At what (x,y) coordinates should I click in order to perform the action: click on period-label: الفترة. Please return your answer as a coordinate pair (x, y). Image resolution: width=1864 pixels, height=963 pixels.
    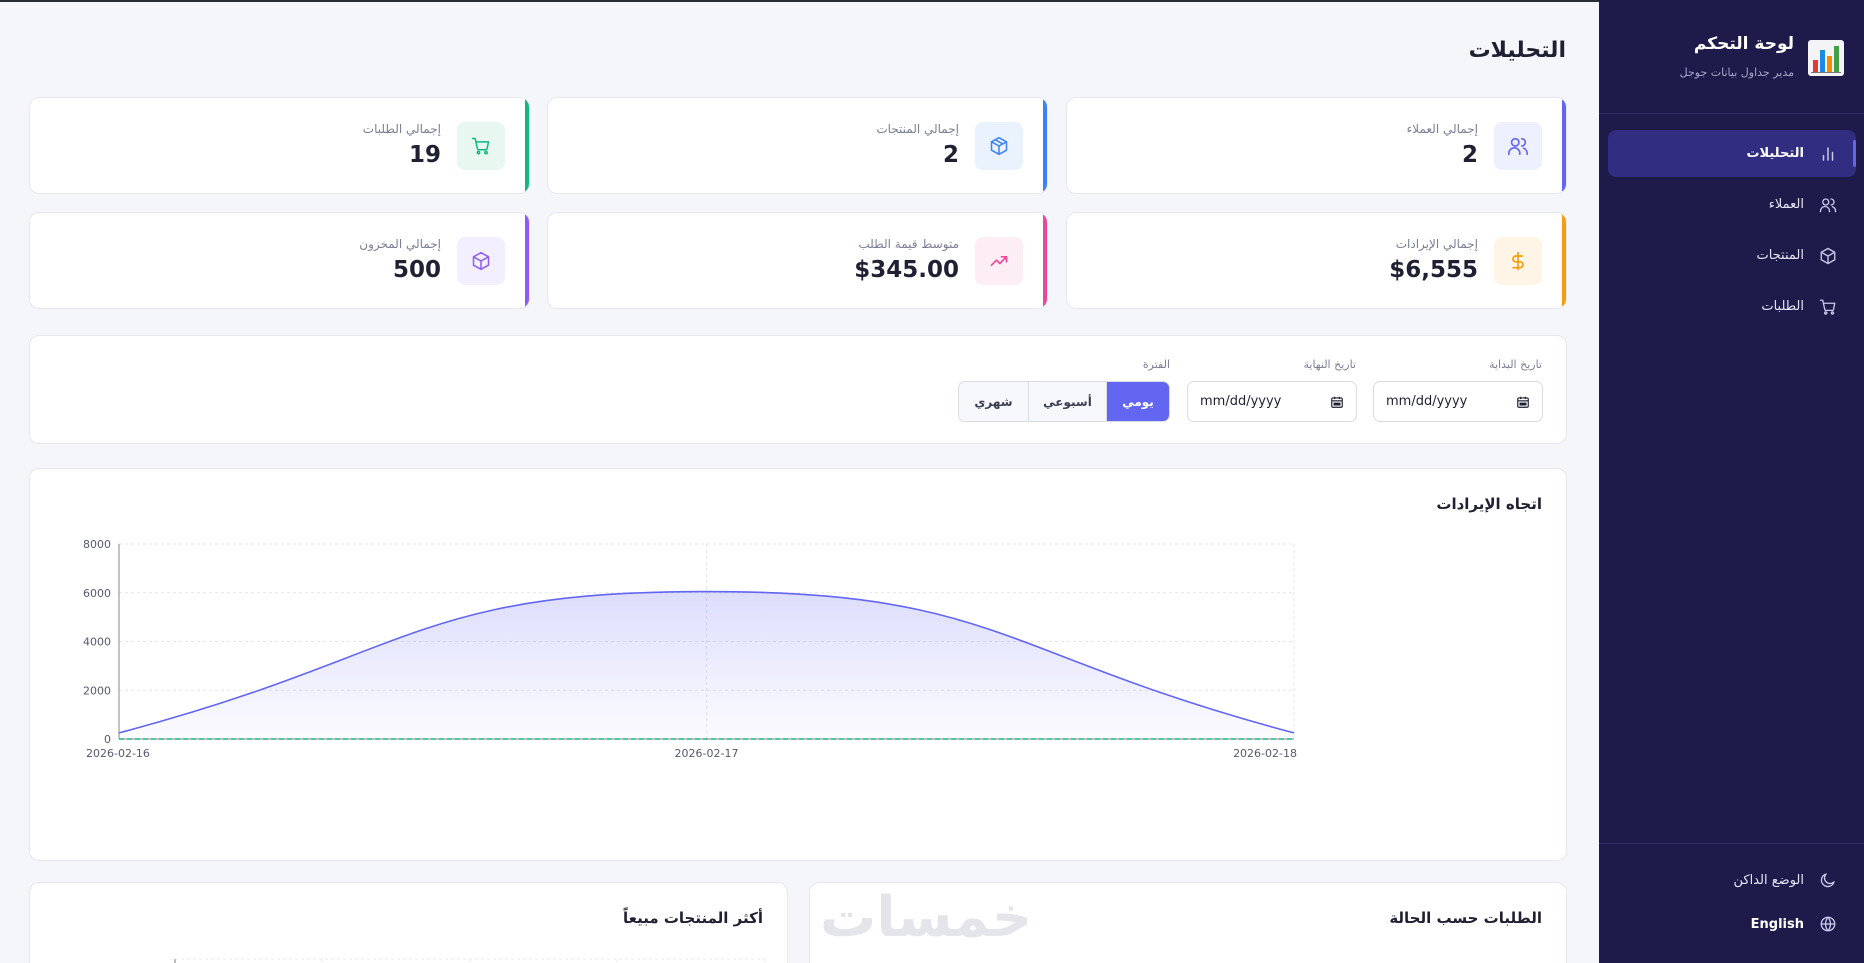
    Looking at the image, I should click on (1156, 364).